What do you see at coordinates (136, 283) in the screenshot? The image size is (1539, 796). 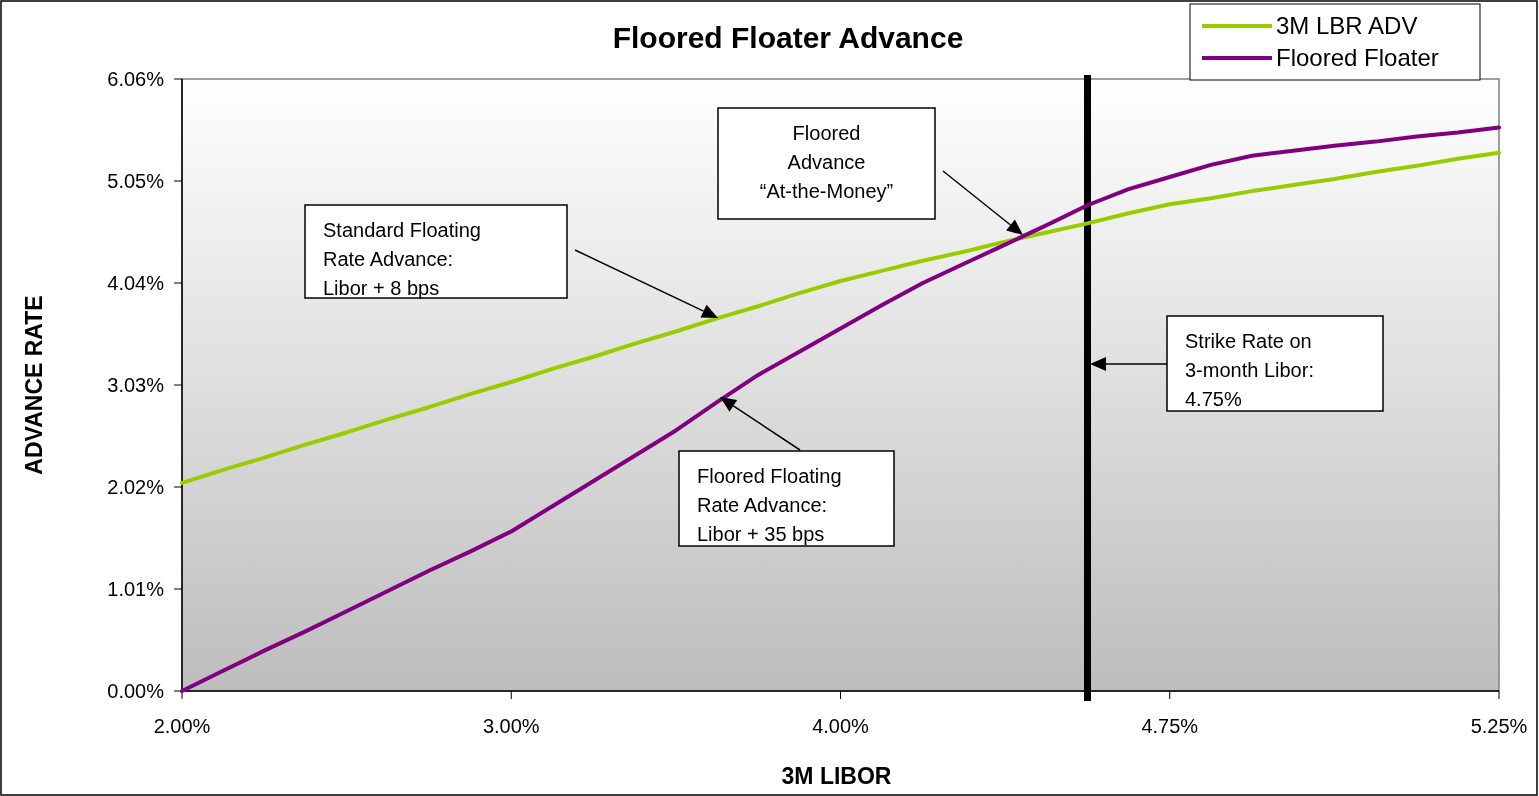 I see `y-tick-label: 4.04%` at bounding box center [136, 283].